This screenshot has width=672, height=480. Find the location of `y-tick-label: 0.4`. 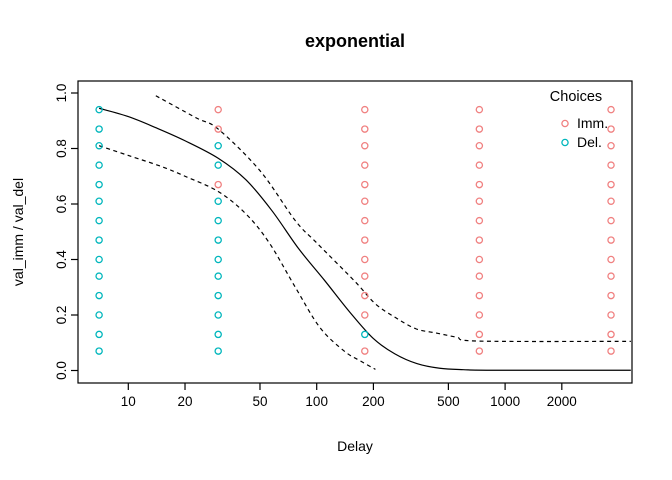

y-tick-label: 0.4 is located at coordinates (61, 259).